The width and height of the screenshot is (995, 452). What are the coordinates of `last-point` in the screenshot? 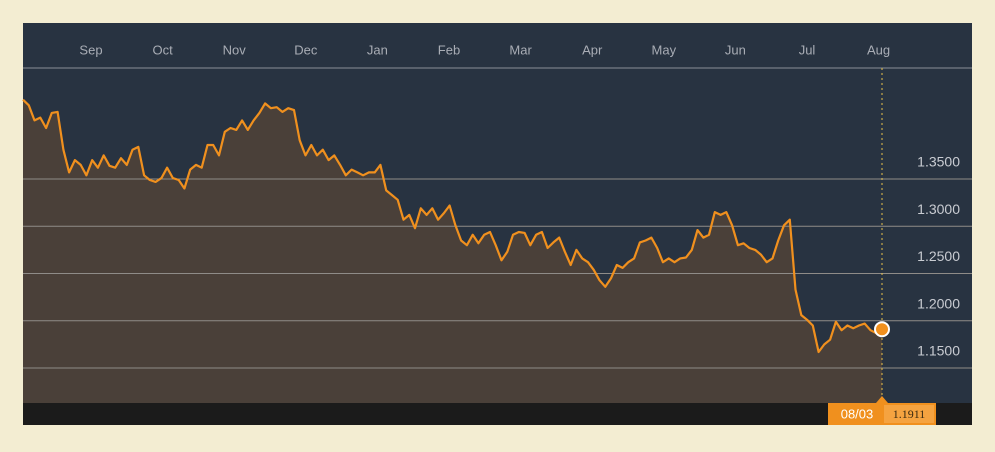 It's located at (882, 329).